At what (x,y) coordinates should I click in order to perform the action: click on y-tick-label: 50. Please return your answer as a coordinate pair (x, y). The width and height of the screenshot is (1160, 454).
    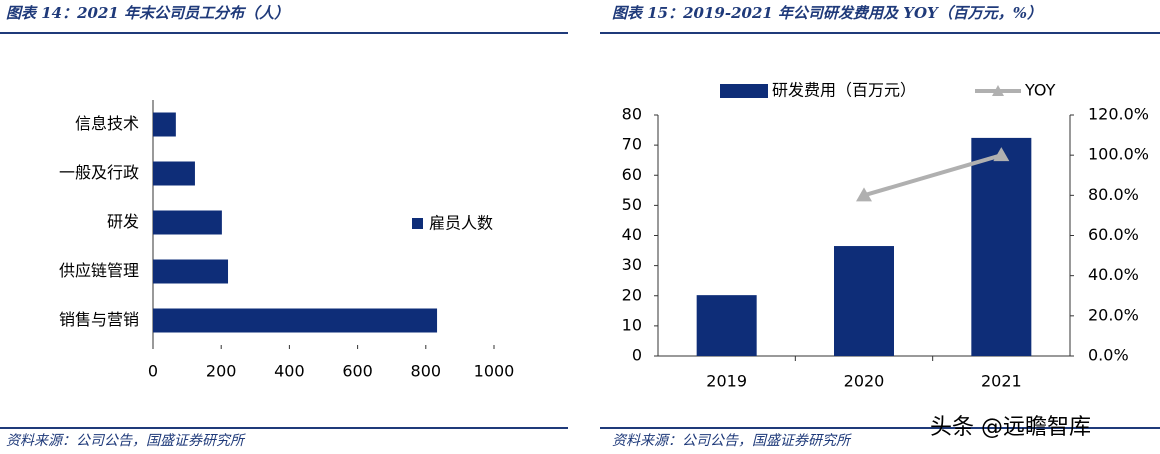
    Looking at the image, I should click on (632, 204).